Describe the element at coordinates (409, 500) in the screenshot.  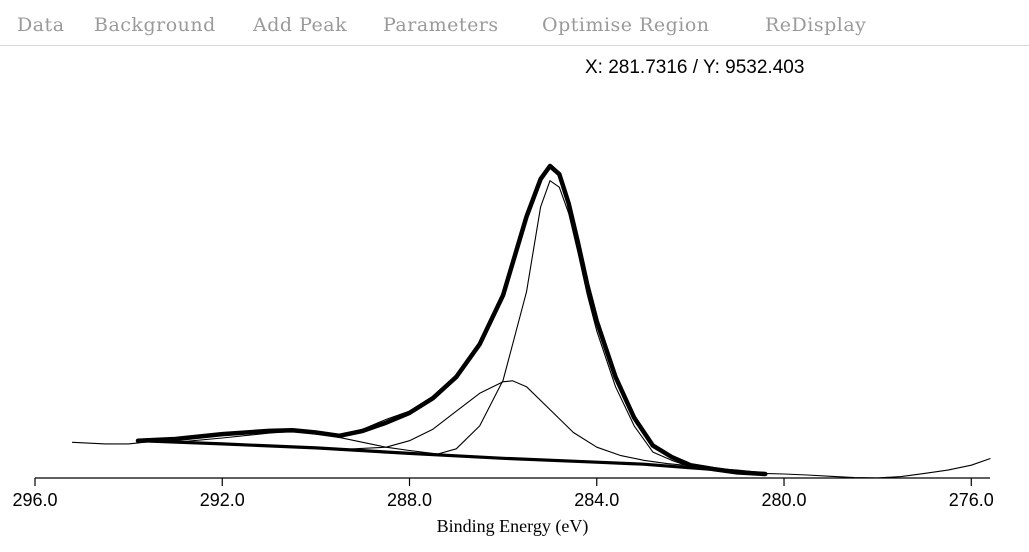
I see `x-tick-label: 288.0` at that location.